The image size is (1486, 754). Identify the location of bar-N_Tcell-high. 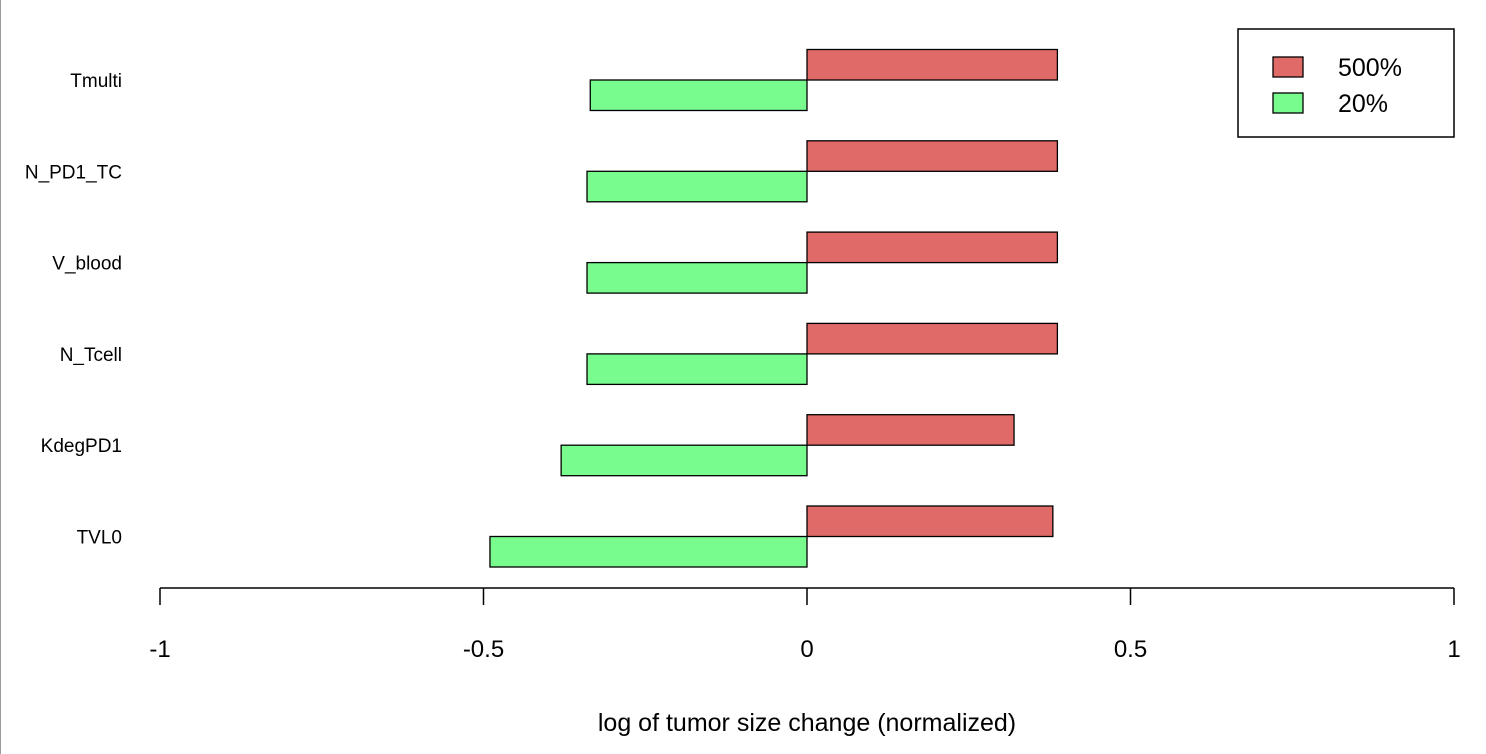
(932, 338).